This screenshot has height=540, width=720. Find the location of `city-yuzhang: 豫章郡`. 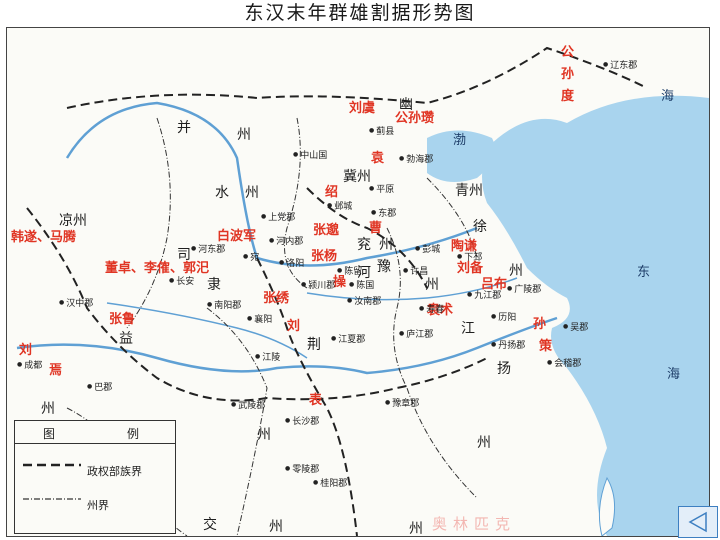

city-yuzhang: 豫章郡 is located at coordinates (402, 404).